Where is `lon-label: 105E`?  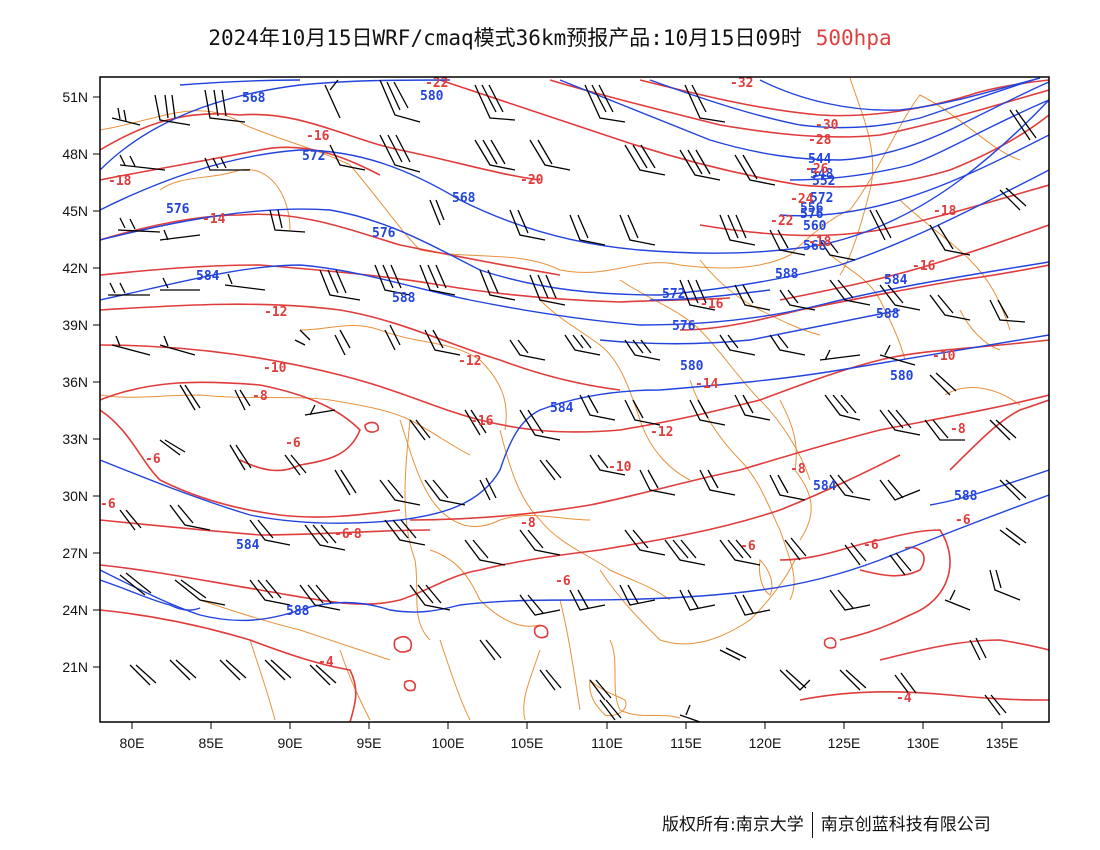
lon-label: 105E is located at coordinates (527, 743).